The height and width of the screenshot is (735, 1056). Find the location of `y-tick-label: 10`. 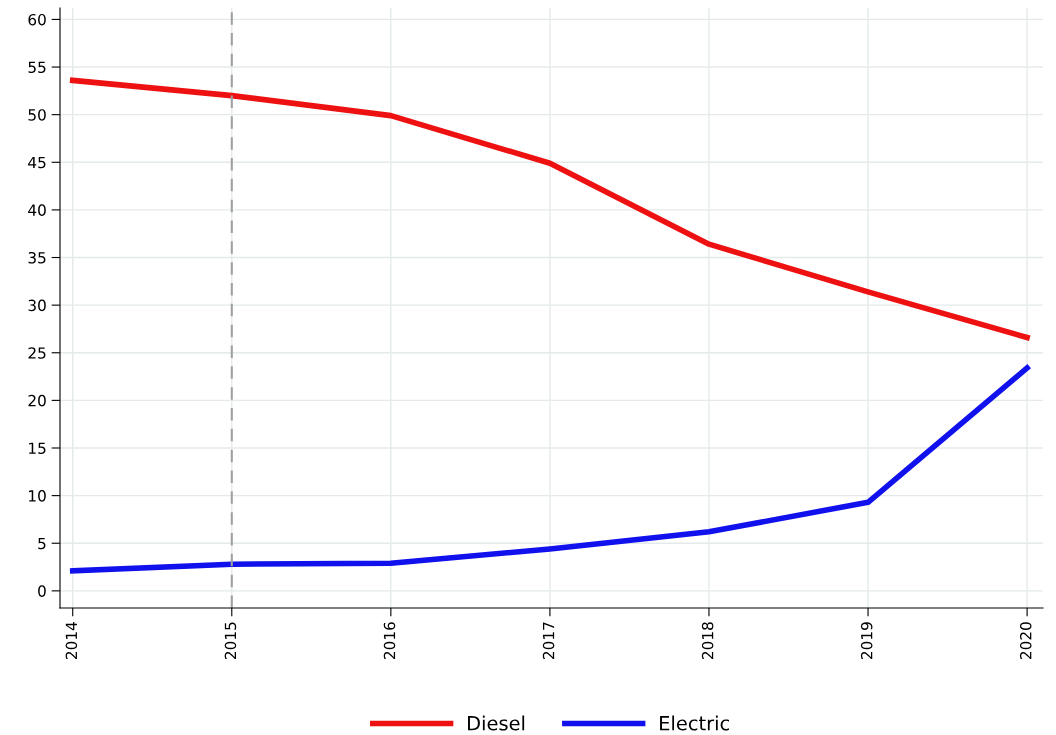

y-tick-label: 10 is located at coordinates (37, 496).